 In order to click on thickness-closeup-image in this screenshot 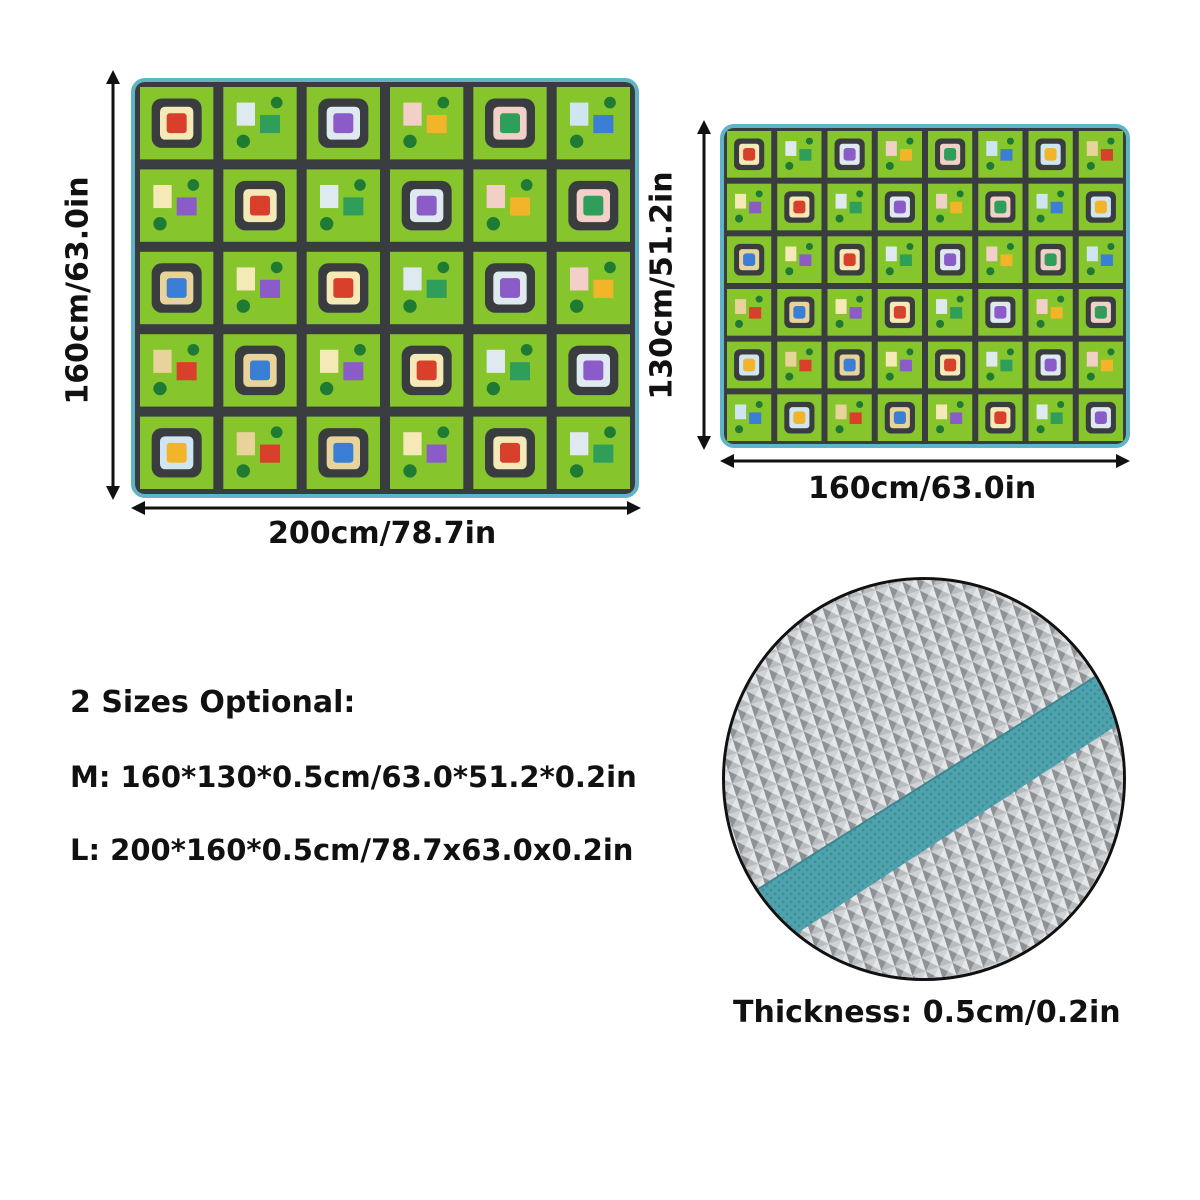, I will do `click(924, 779)`.